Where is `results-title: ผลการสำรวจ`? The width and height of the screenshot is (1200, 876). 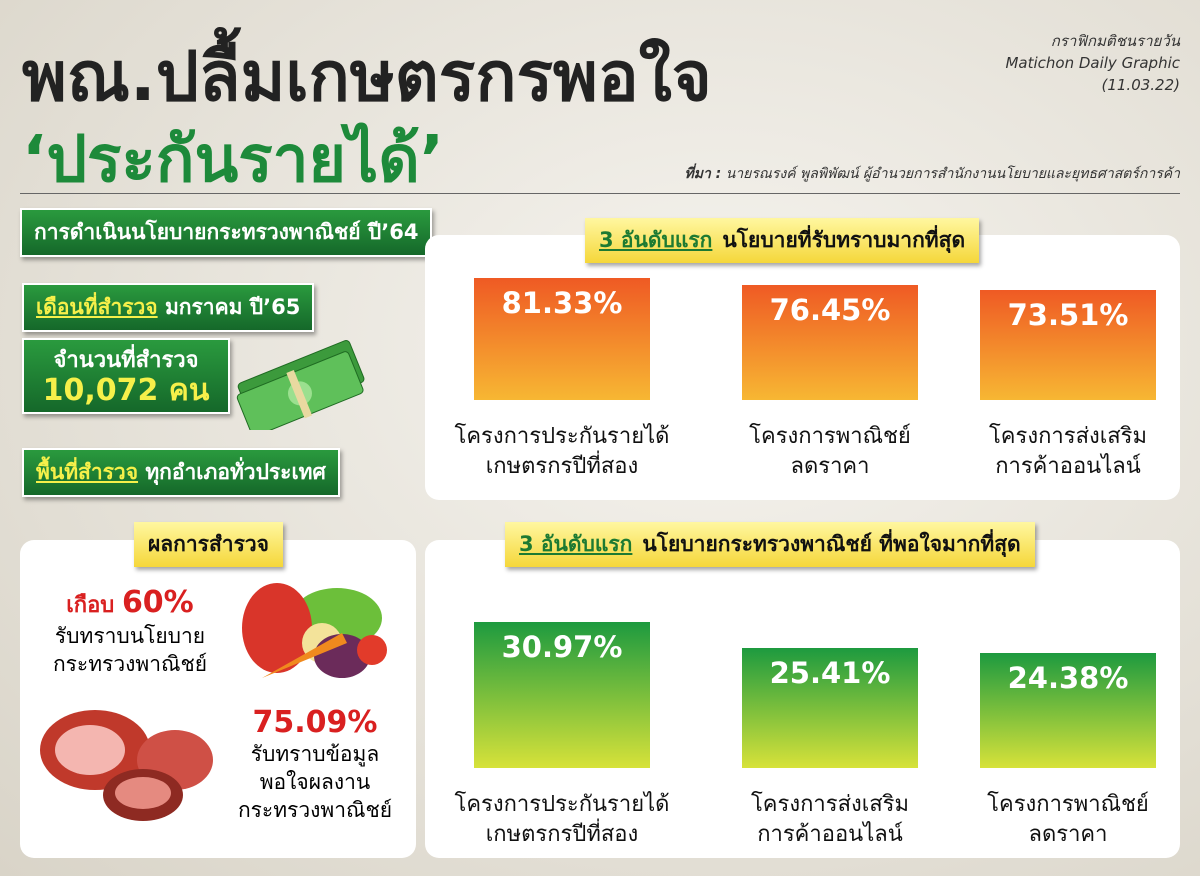
results-title: ผลการสำรวจ is located at coordinates (208, 544).